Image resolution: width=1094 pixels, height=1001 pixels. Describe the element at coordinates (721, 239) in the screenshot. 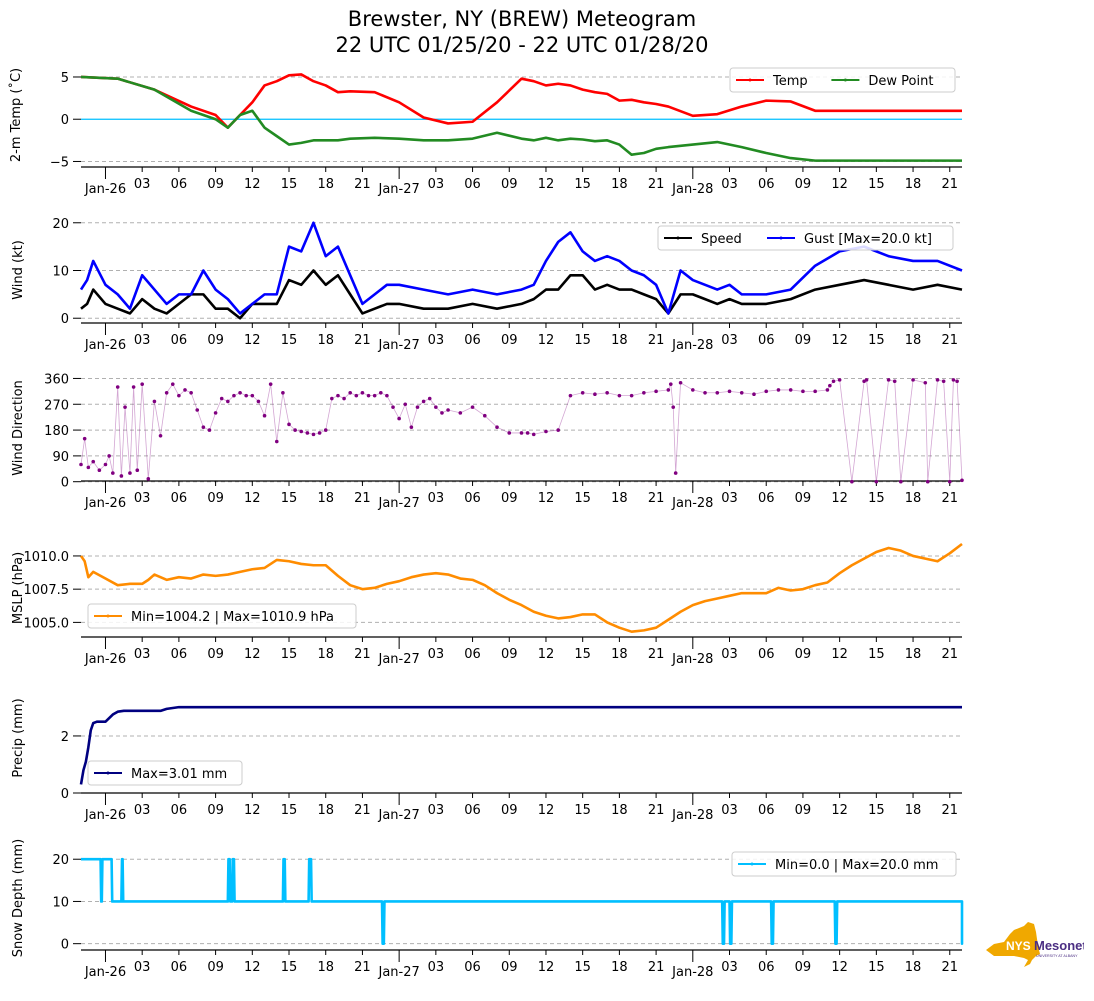

I see `legend-label: Speed` at that location.